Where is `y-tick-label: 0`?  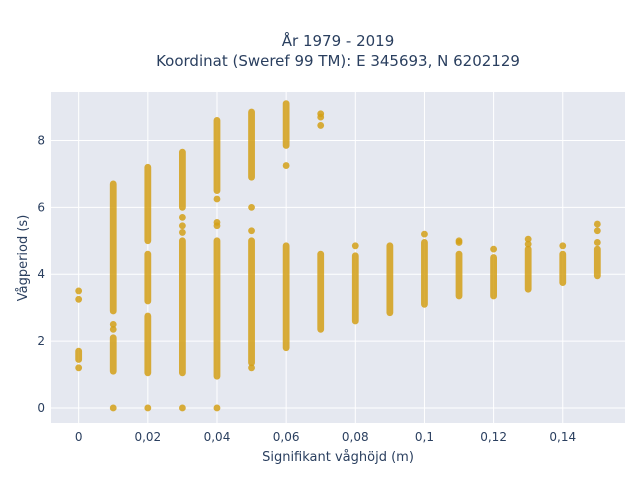
y-tick-label: 0 is located at coordinates (41, 408).